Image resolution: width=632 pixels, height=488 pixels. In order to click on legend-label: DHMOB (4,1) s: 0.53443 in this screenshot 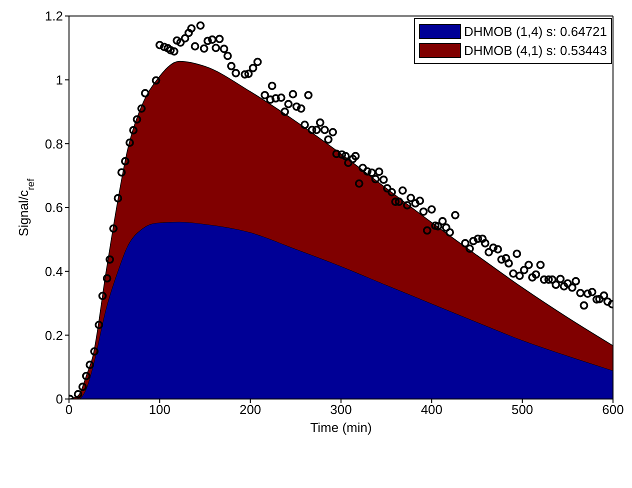, I will do `click(535, 50)`.